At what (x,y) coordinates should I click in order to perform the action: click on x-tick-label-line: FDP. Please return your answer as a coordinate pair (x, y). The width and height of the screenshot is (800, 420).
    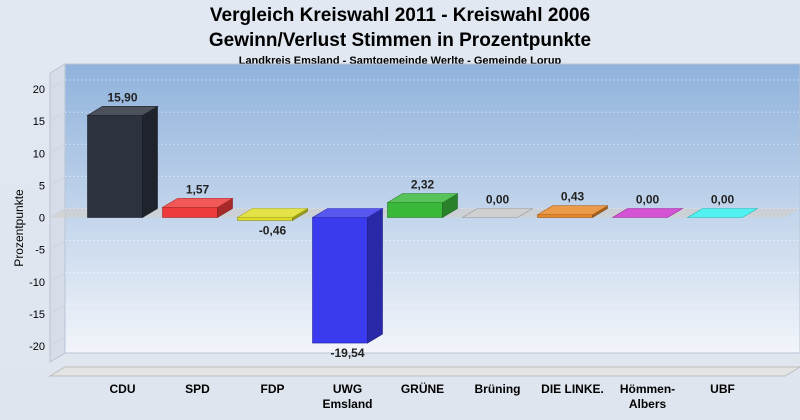
    Looking at the image, I should click on (273, 389).